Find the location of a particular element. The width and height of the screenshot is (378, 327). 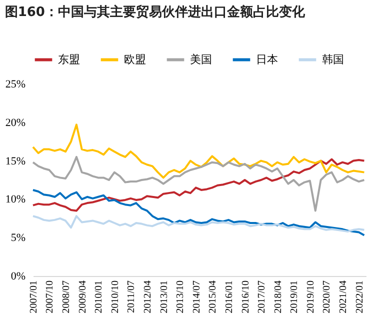

y-tick-label: 20% is located at coordinates (15, 122).